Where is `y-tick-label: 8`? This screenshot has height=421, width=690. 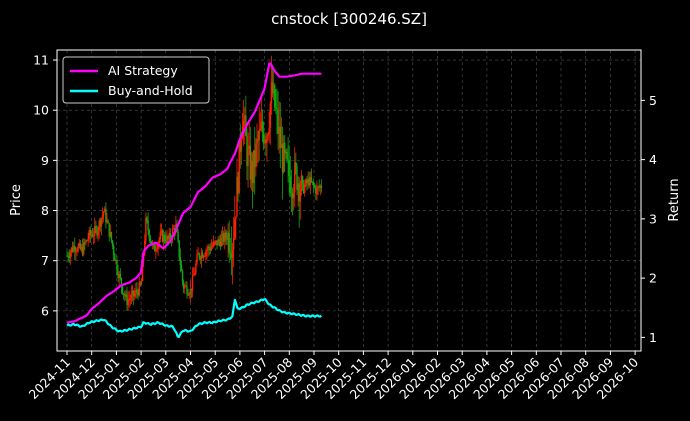
y-tick-label: 8 is located at coordinates (45, 210).